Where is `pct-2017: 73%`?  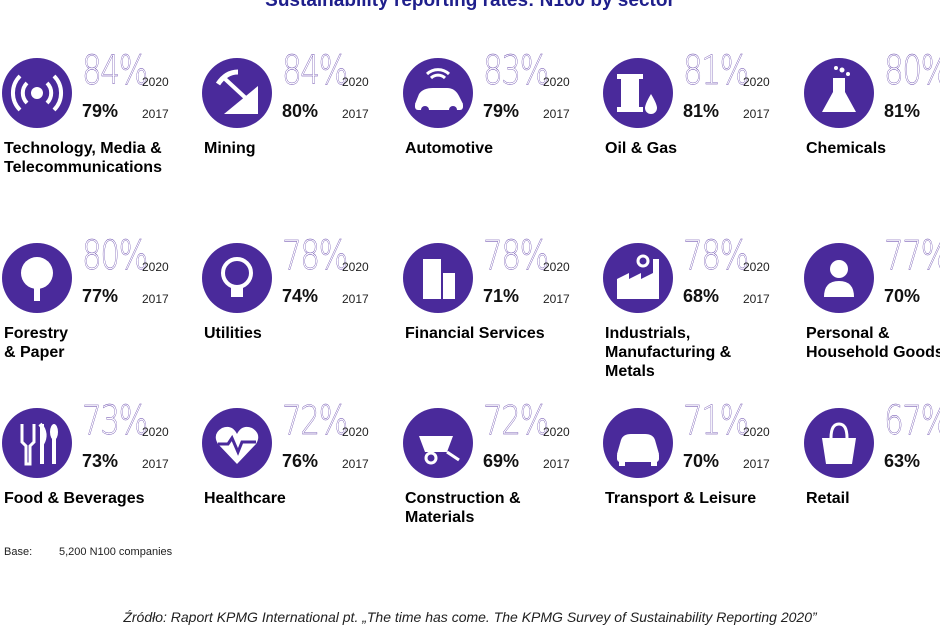
pct-2017: 73% is located at coordinates (100, 461).